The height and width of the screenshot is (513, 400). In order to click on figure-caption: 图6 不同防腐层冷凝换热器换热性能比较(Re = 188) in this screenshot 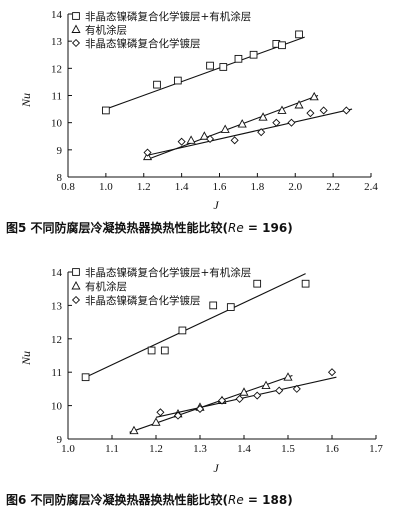, I will do `click(149, 499)`.